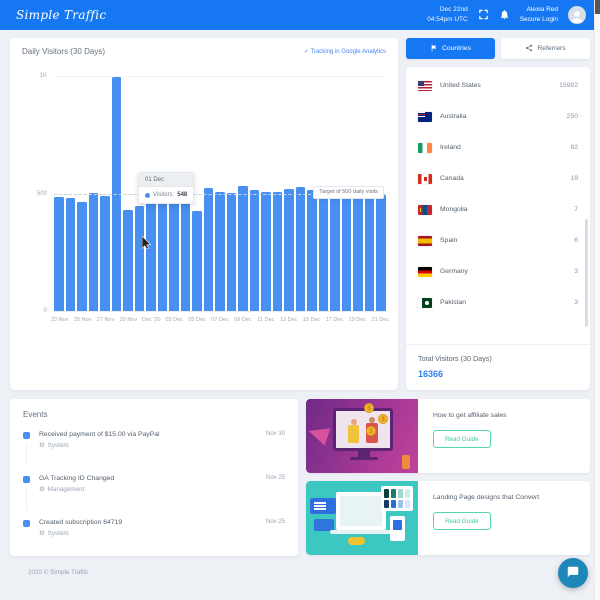  Describe the element at coordinates (597, 300) in the screenshot. I see `page-scrollbar` at that location.